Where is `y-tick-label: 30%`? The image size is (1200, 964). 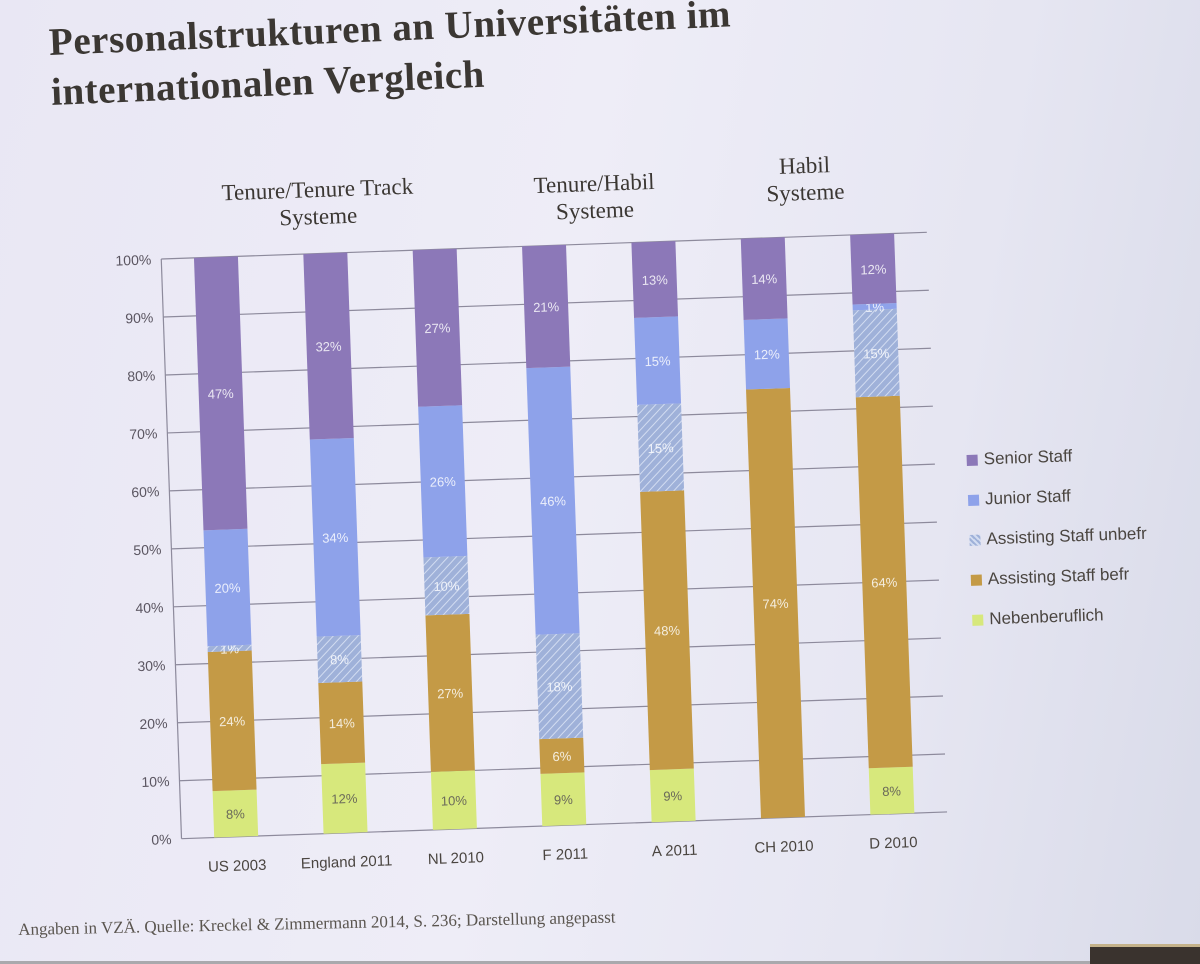
y-tick-label: 30% is located at coordinates (151, 665).